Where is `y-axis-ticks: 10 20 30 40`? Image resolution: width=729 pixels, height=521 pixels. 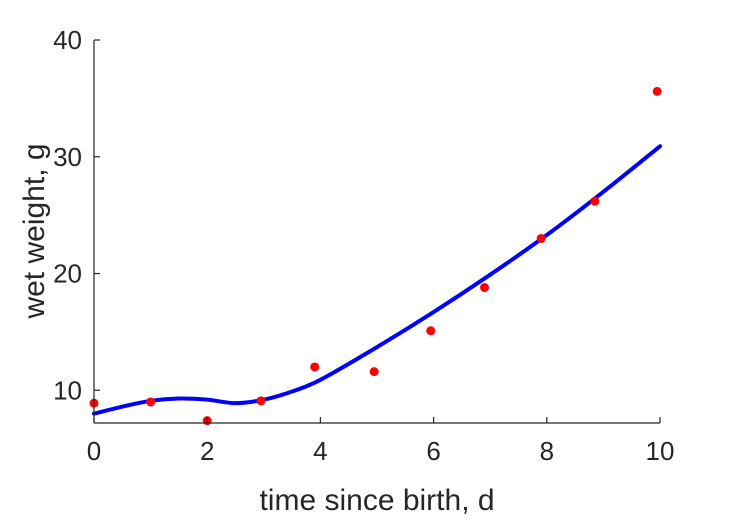 y-axis-ticks: 10 20 30 40 is located at coordinates (76, 215).